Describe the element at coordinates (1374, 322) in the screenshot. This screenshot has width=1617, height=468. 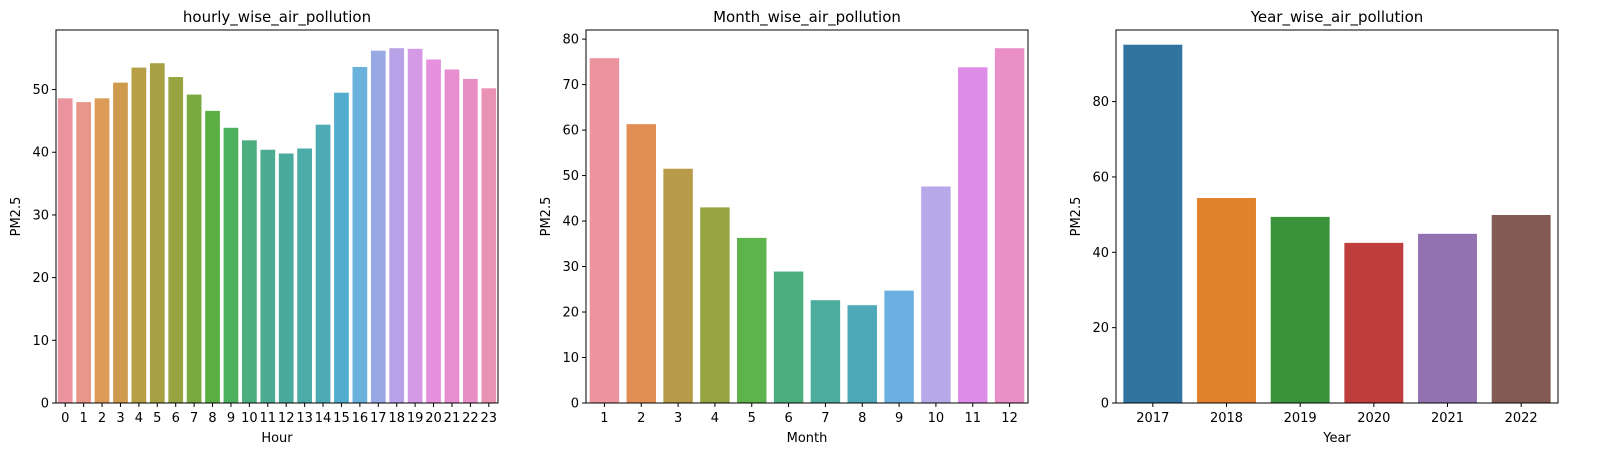
I see `bar-2020` at that location.